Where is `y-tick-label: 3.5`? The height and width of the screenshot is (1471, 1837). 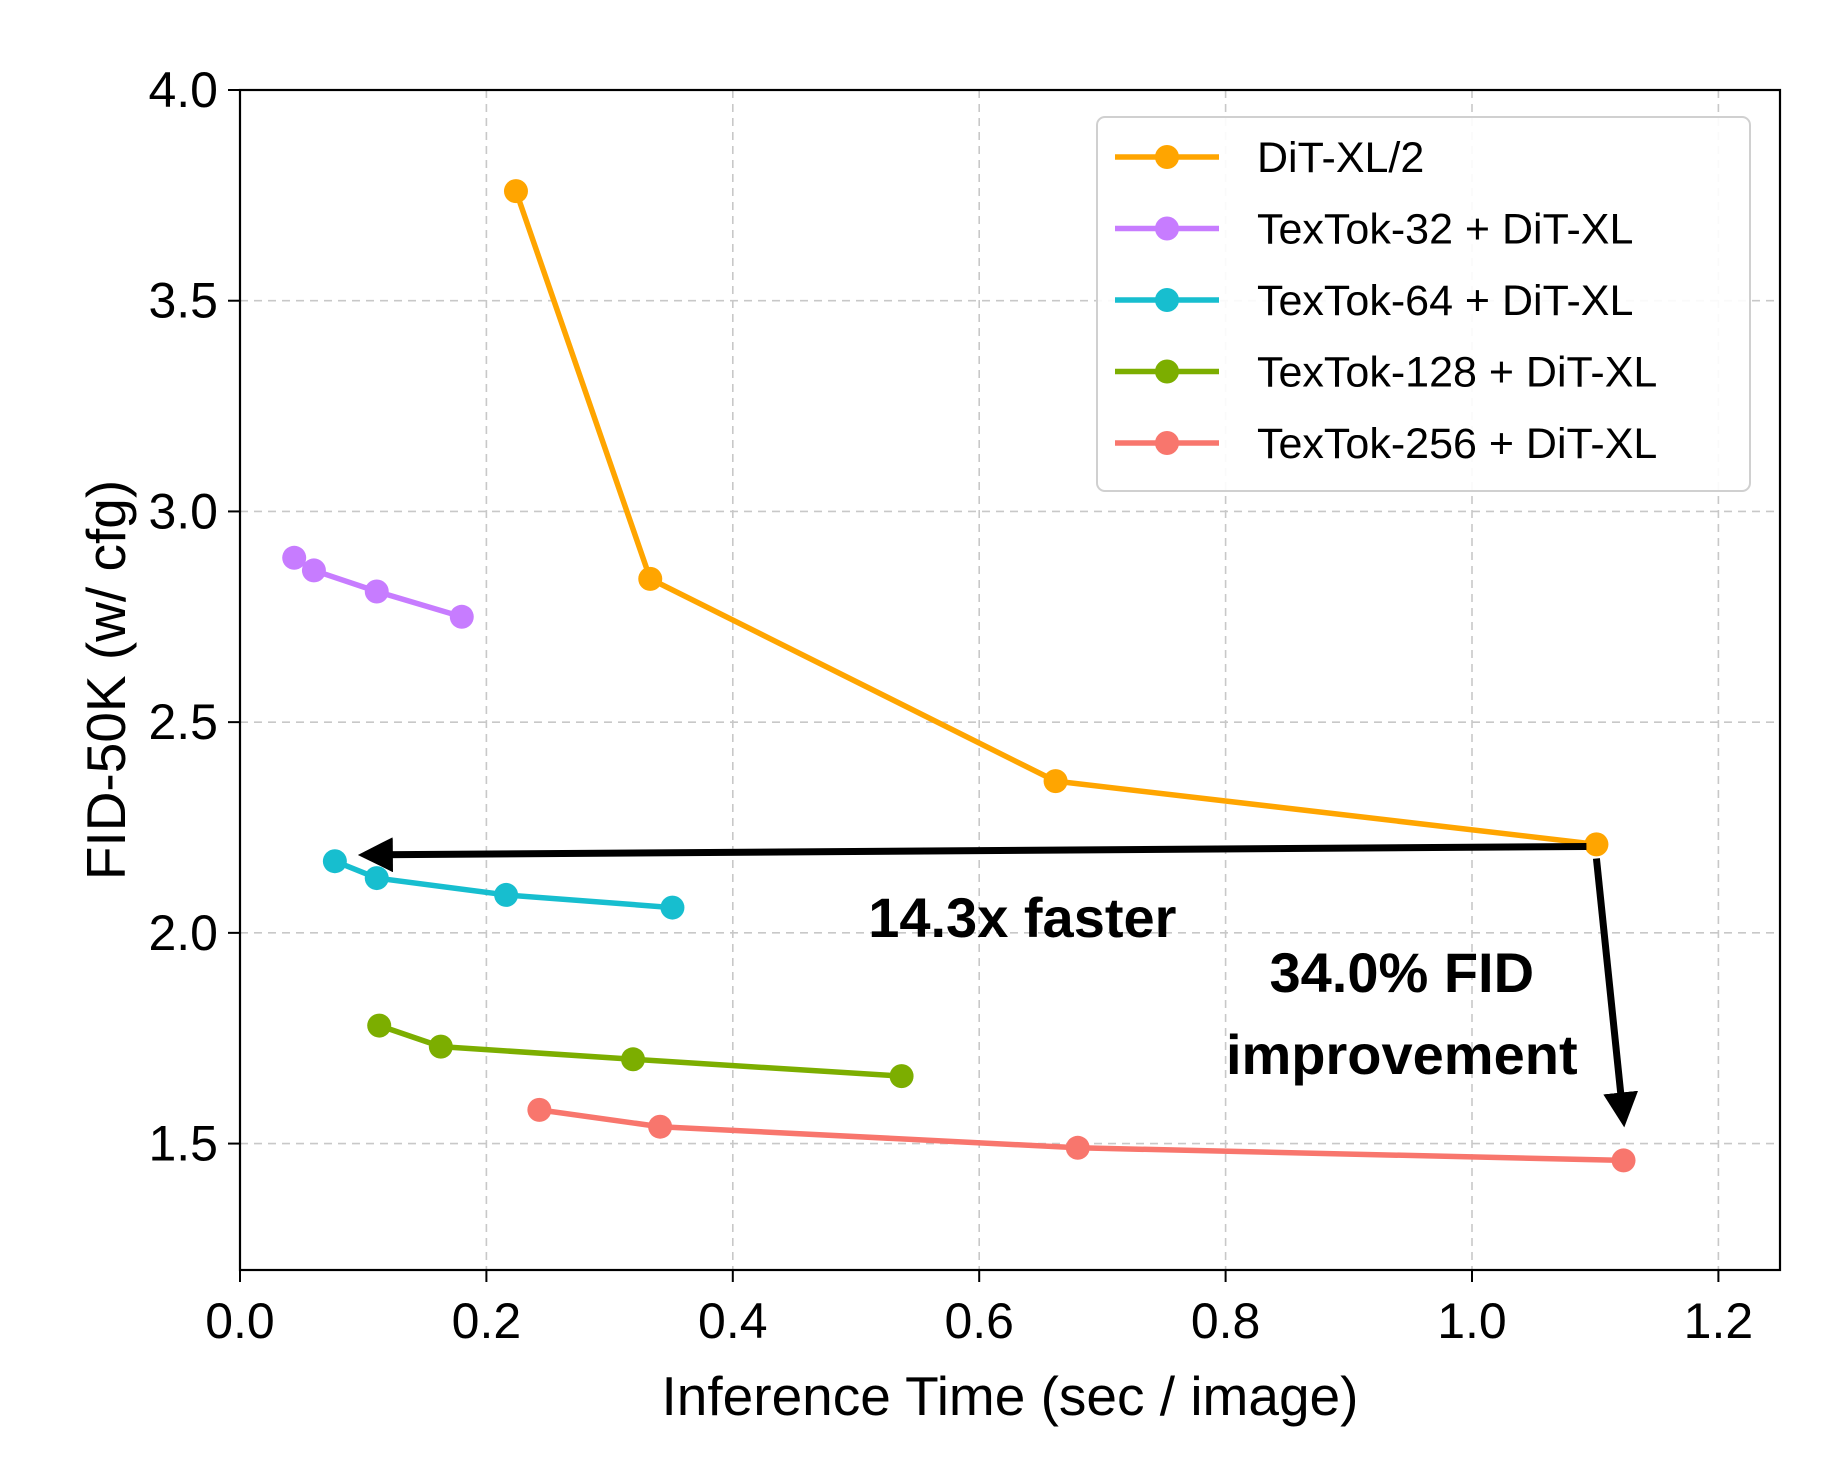 y-tick-label: 3.5 is located at coordinates (183, 301).